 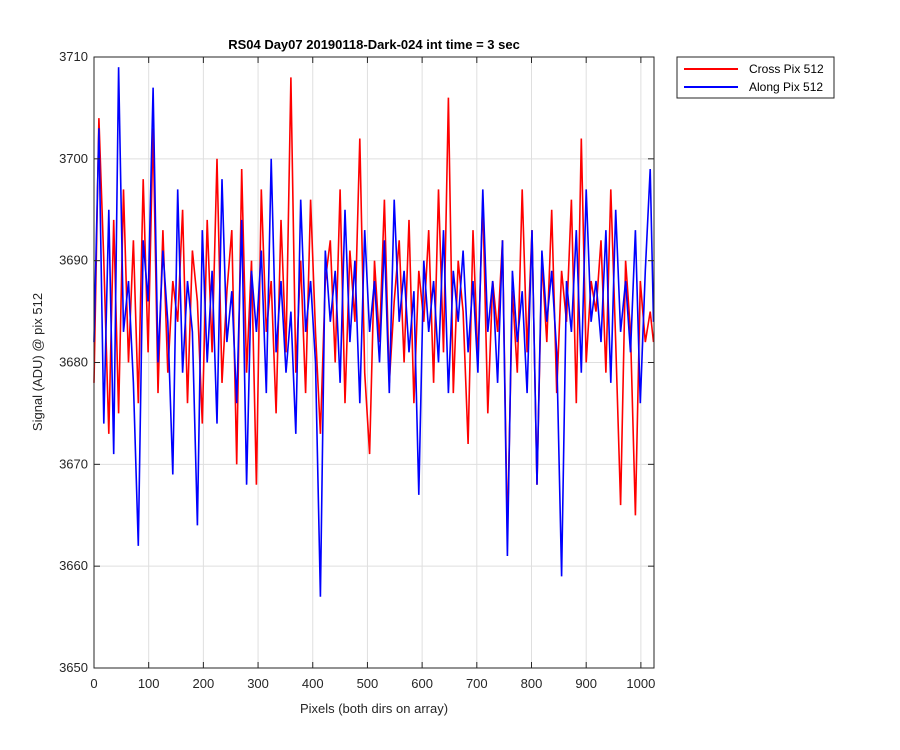 What do you see at coordinates (73, 667) in the screenshot?
I see `y-tick-label: 3650` at bounding box center [73, 667].